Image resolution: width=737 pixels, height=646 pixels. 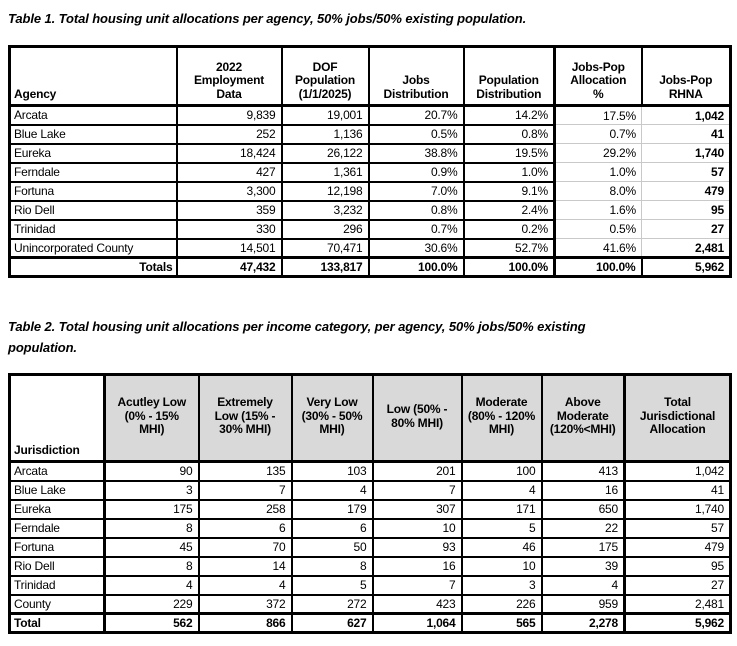 I want to click on cell: 20.7%, so click(x=416, y=115).